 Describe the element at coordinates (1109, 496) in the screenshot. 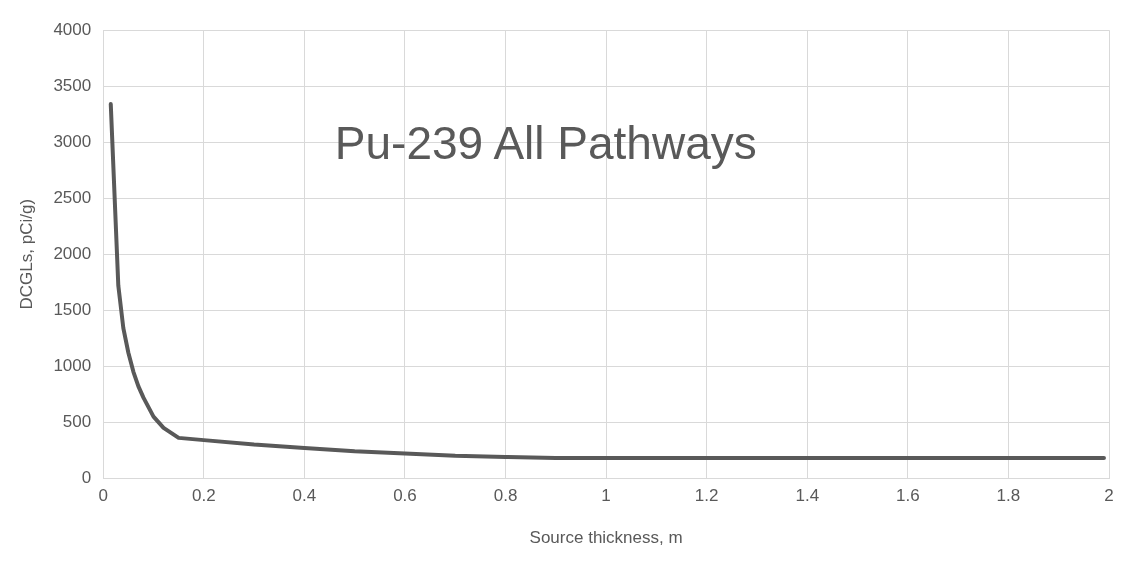

I see `x-tick-label: 2` at that location.